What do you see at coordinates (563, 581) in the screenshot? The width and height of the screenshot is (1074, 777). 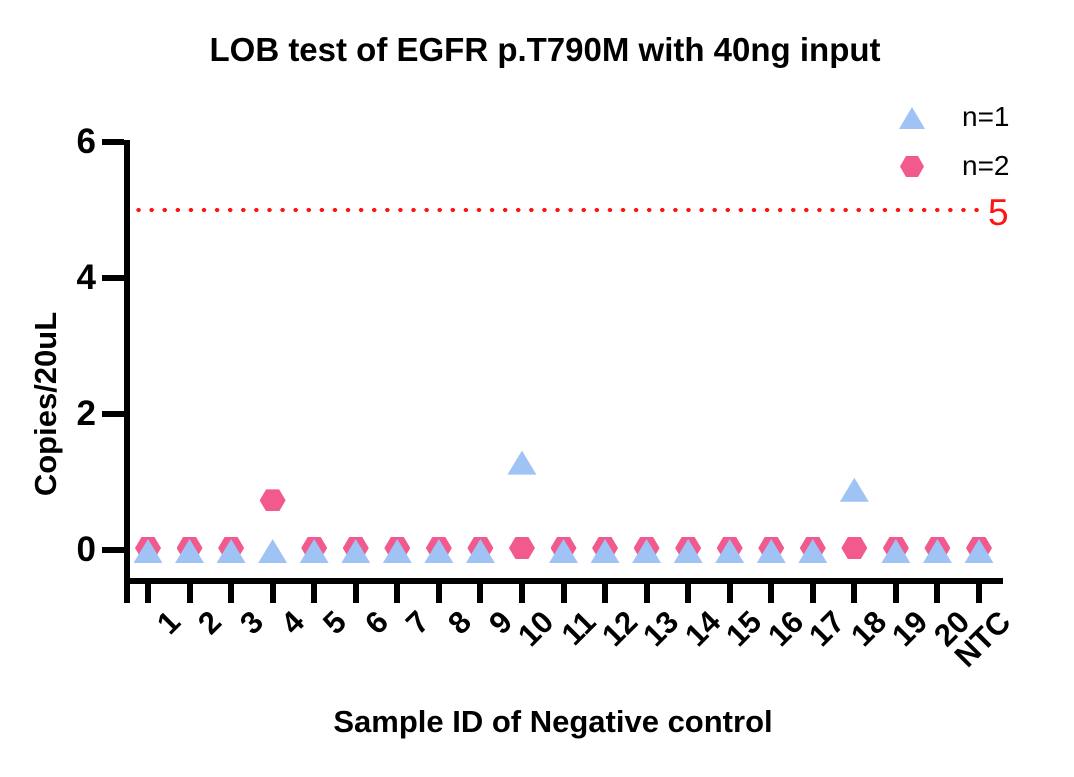 I see `x-axis-spine` at bounding box center [563, 581].